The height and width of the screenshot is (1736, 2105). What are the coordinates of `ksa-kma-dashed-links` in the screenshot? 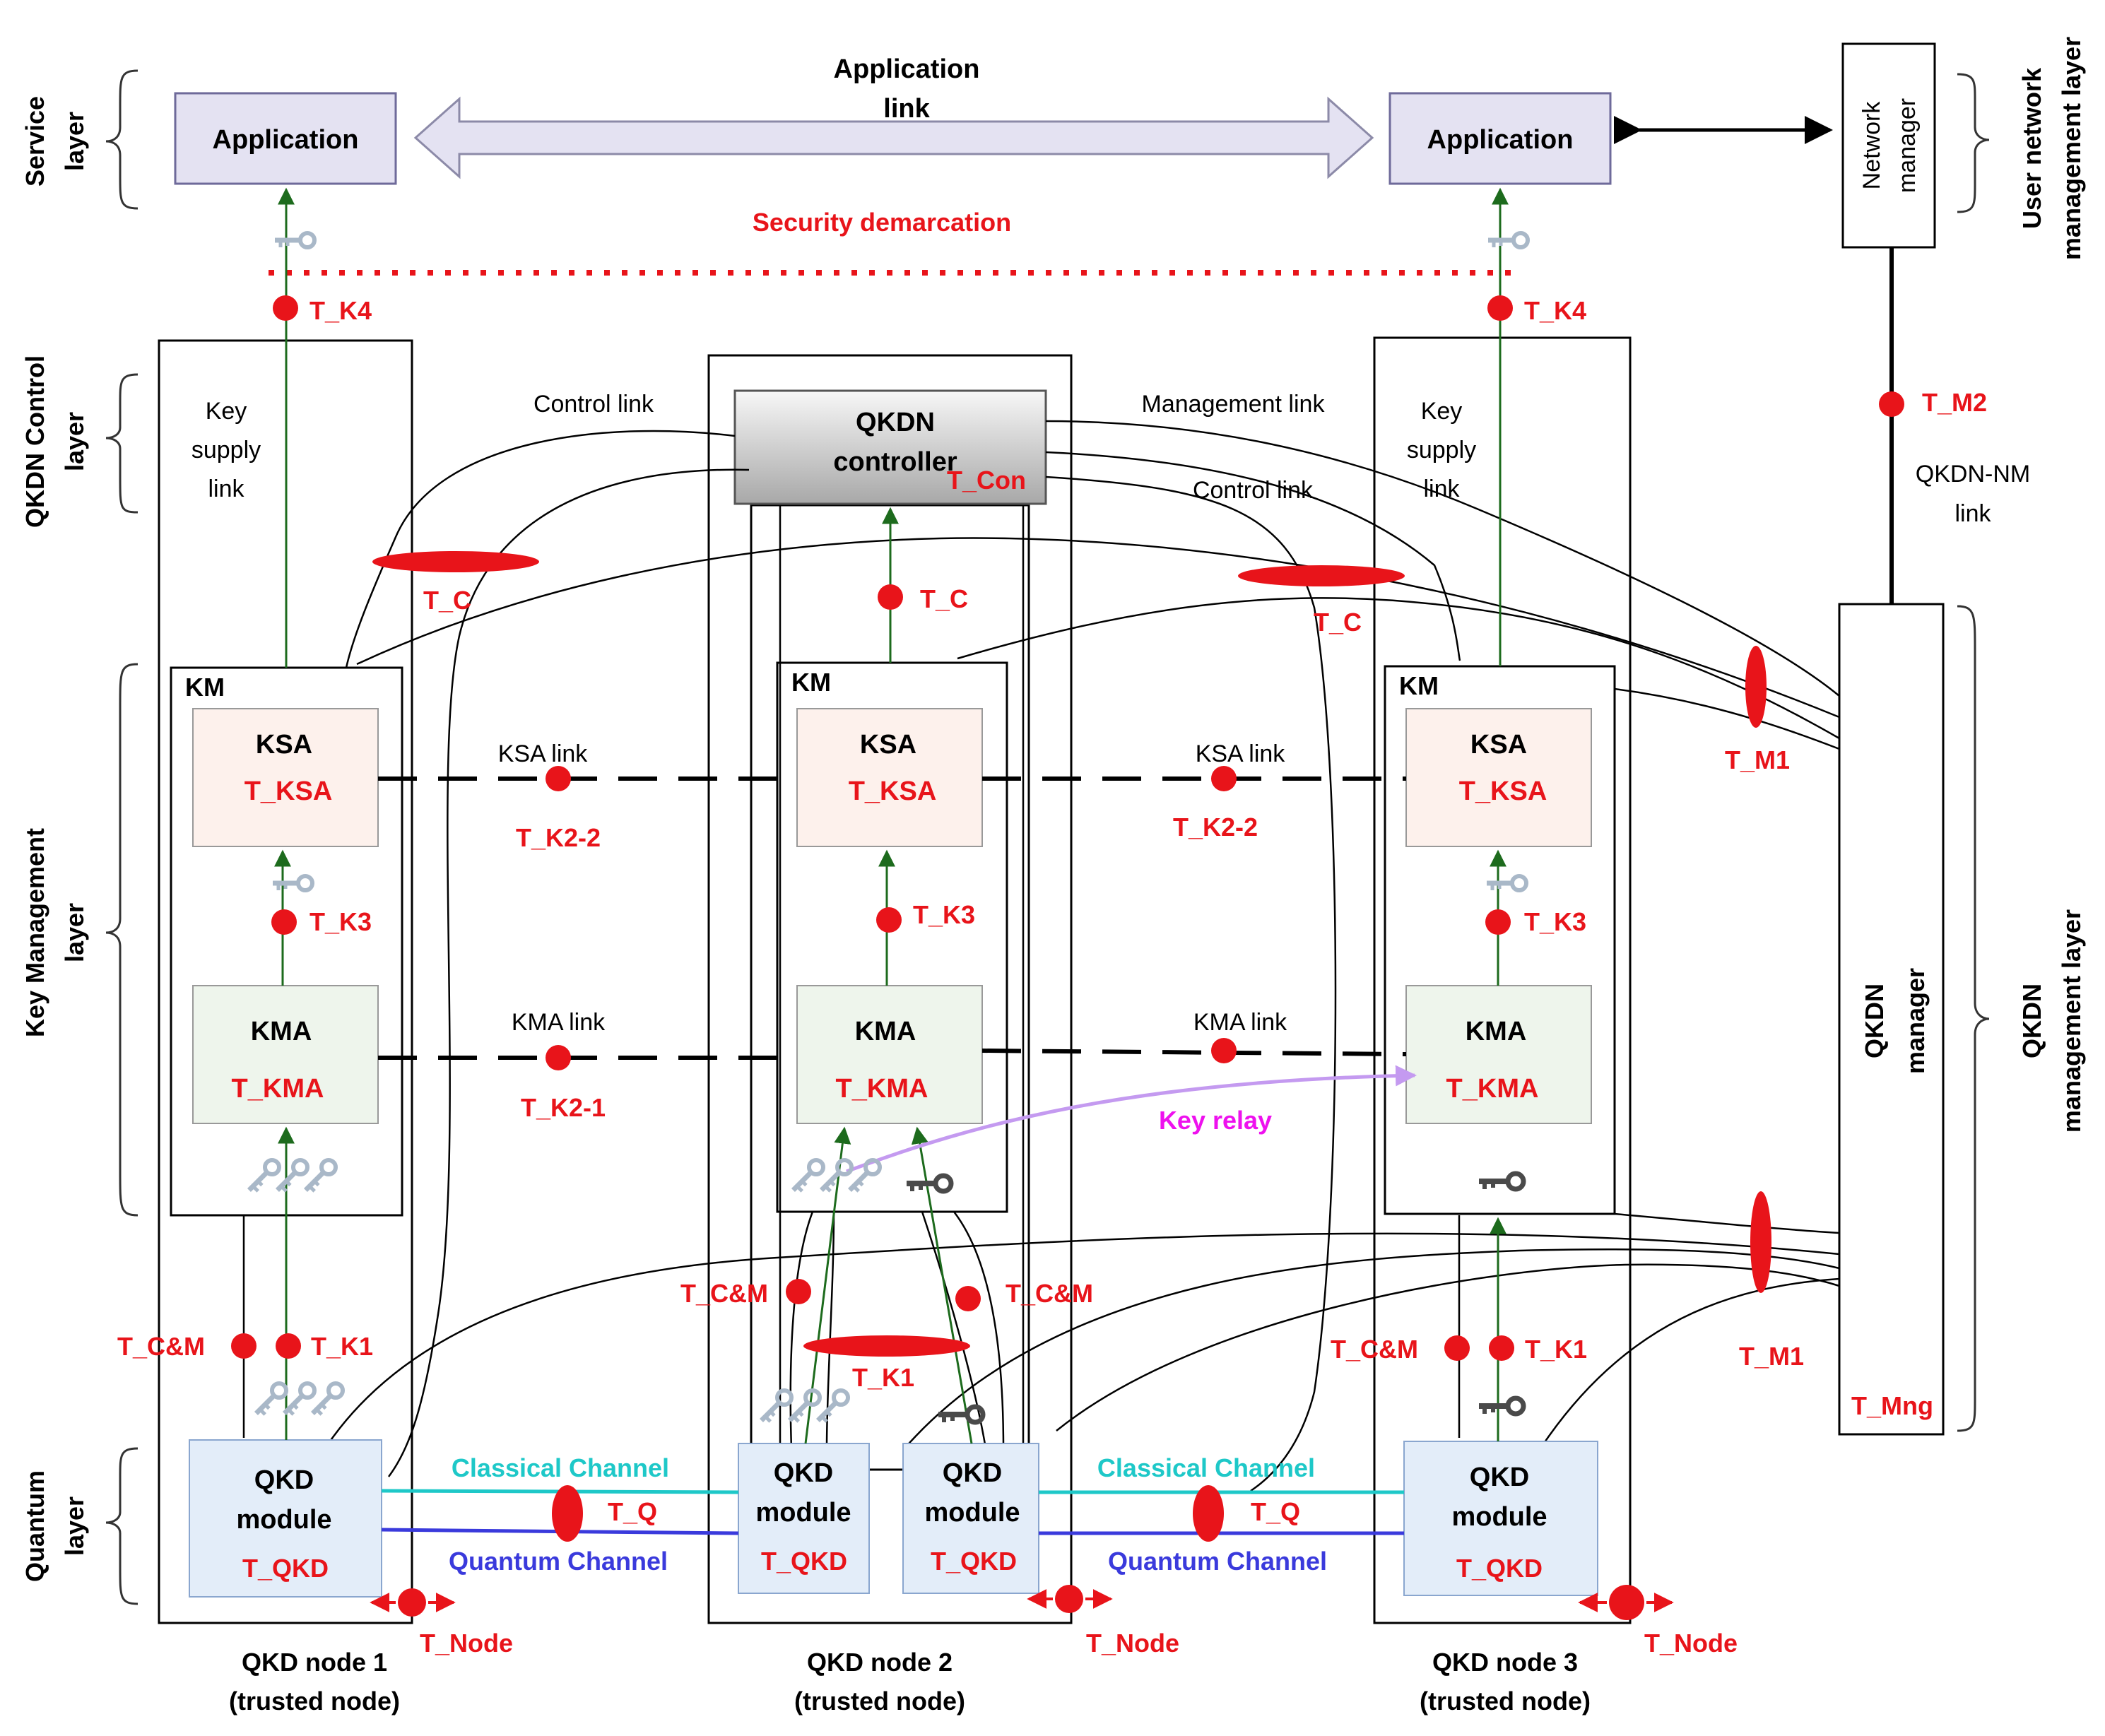 It's located at (892, 918).